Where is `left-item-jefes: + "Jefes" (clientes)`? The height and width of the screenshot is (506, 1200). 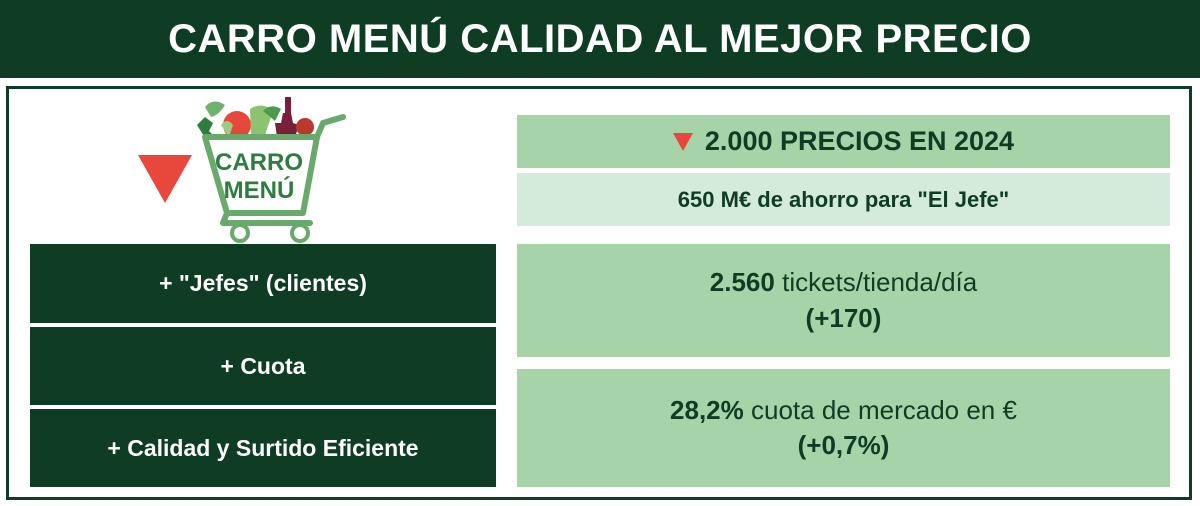 left-item-jefes: + "Jefes" (clientes) is located at coordinates (263, 283).